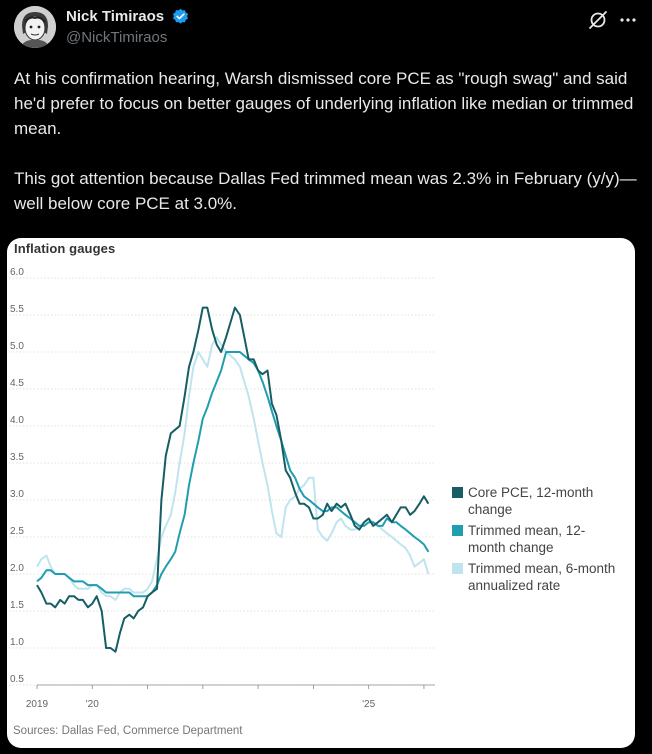 The width and height of the screenshot is (652, 754). I want to click on display-name: Nick Timiraos, so click(115, 17).